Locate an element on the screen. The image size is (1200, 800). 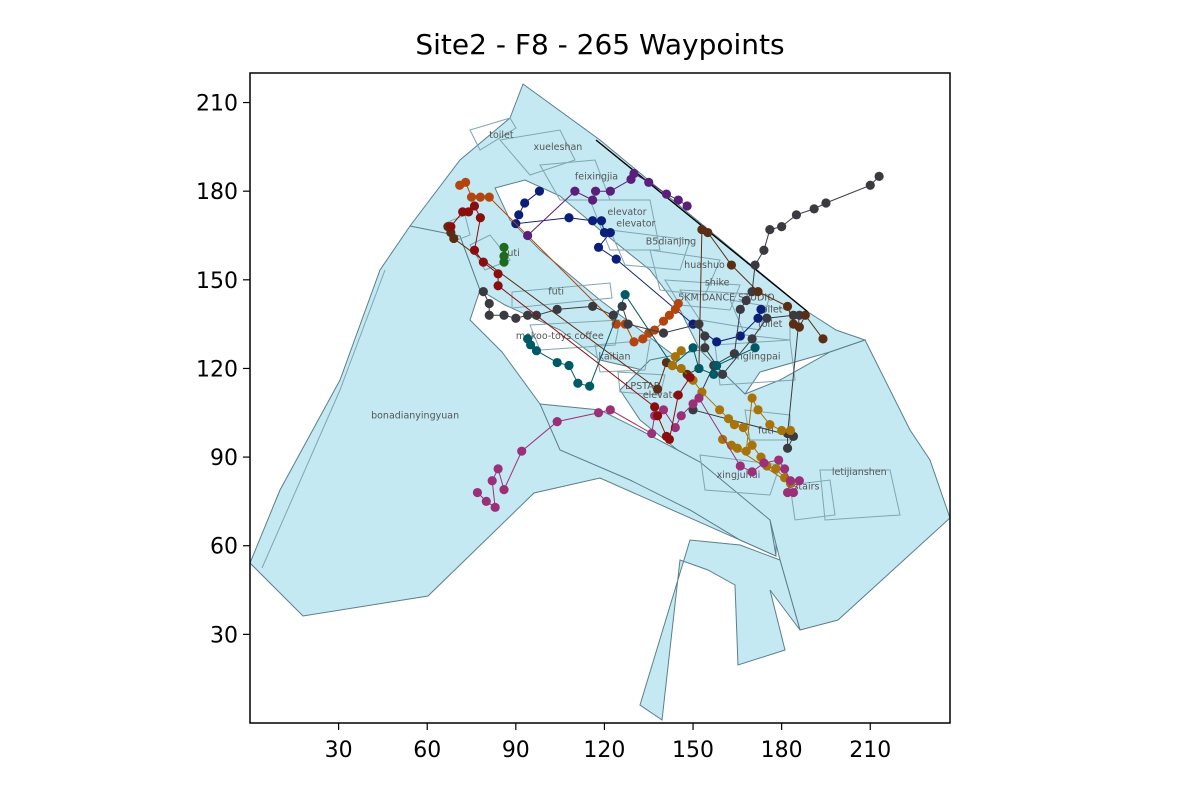
x-tick-label: 30 is located at coordinates (339, 750).